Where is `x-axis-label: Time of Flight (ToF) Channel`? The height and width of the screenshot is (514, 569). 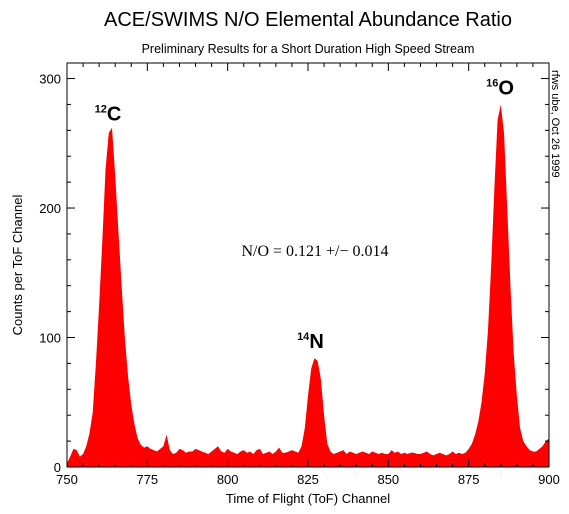
x-axis-label: Time of Flight (ToF) Channel is located at coordinates (308, 498).